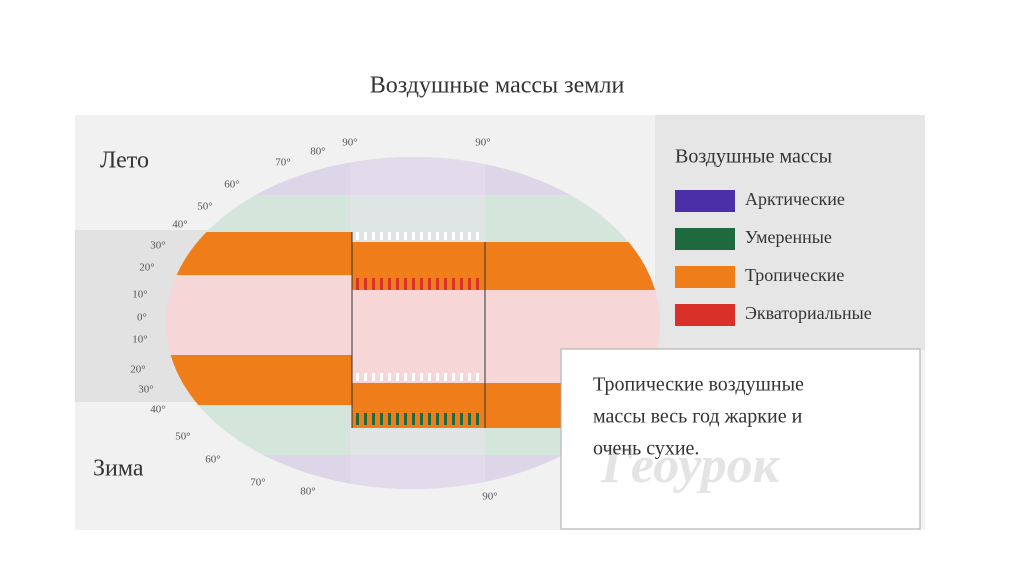 This screenshot has width=1024, height=574. Describe the element at coordinates (646, 449) in the screenshot. I see `note-text: очень сухие.` at that location.